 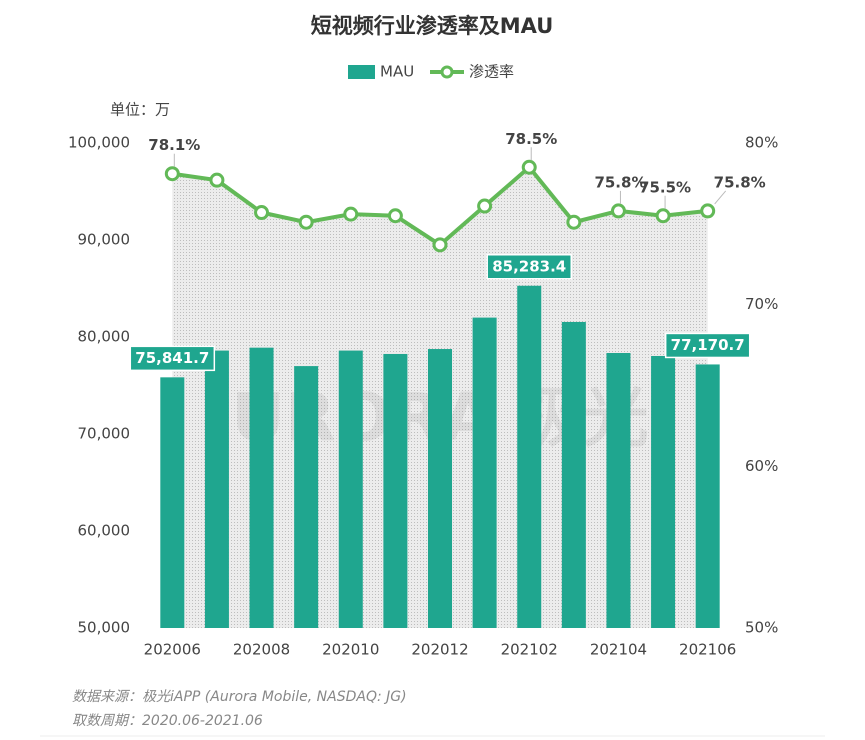 I want to click on y-tick-label: 50,000, so click(x=104, y=628).